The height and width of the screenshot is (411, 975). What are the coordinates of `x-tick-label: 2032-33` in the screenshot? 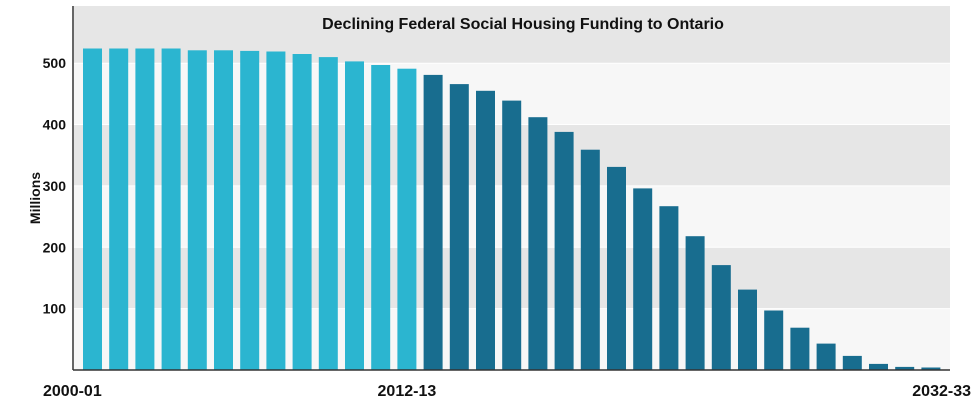 It's located at (941, 391).